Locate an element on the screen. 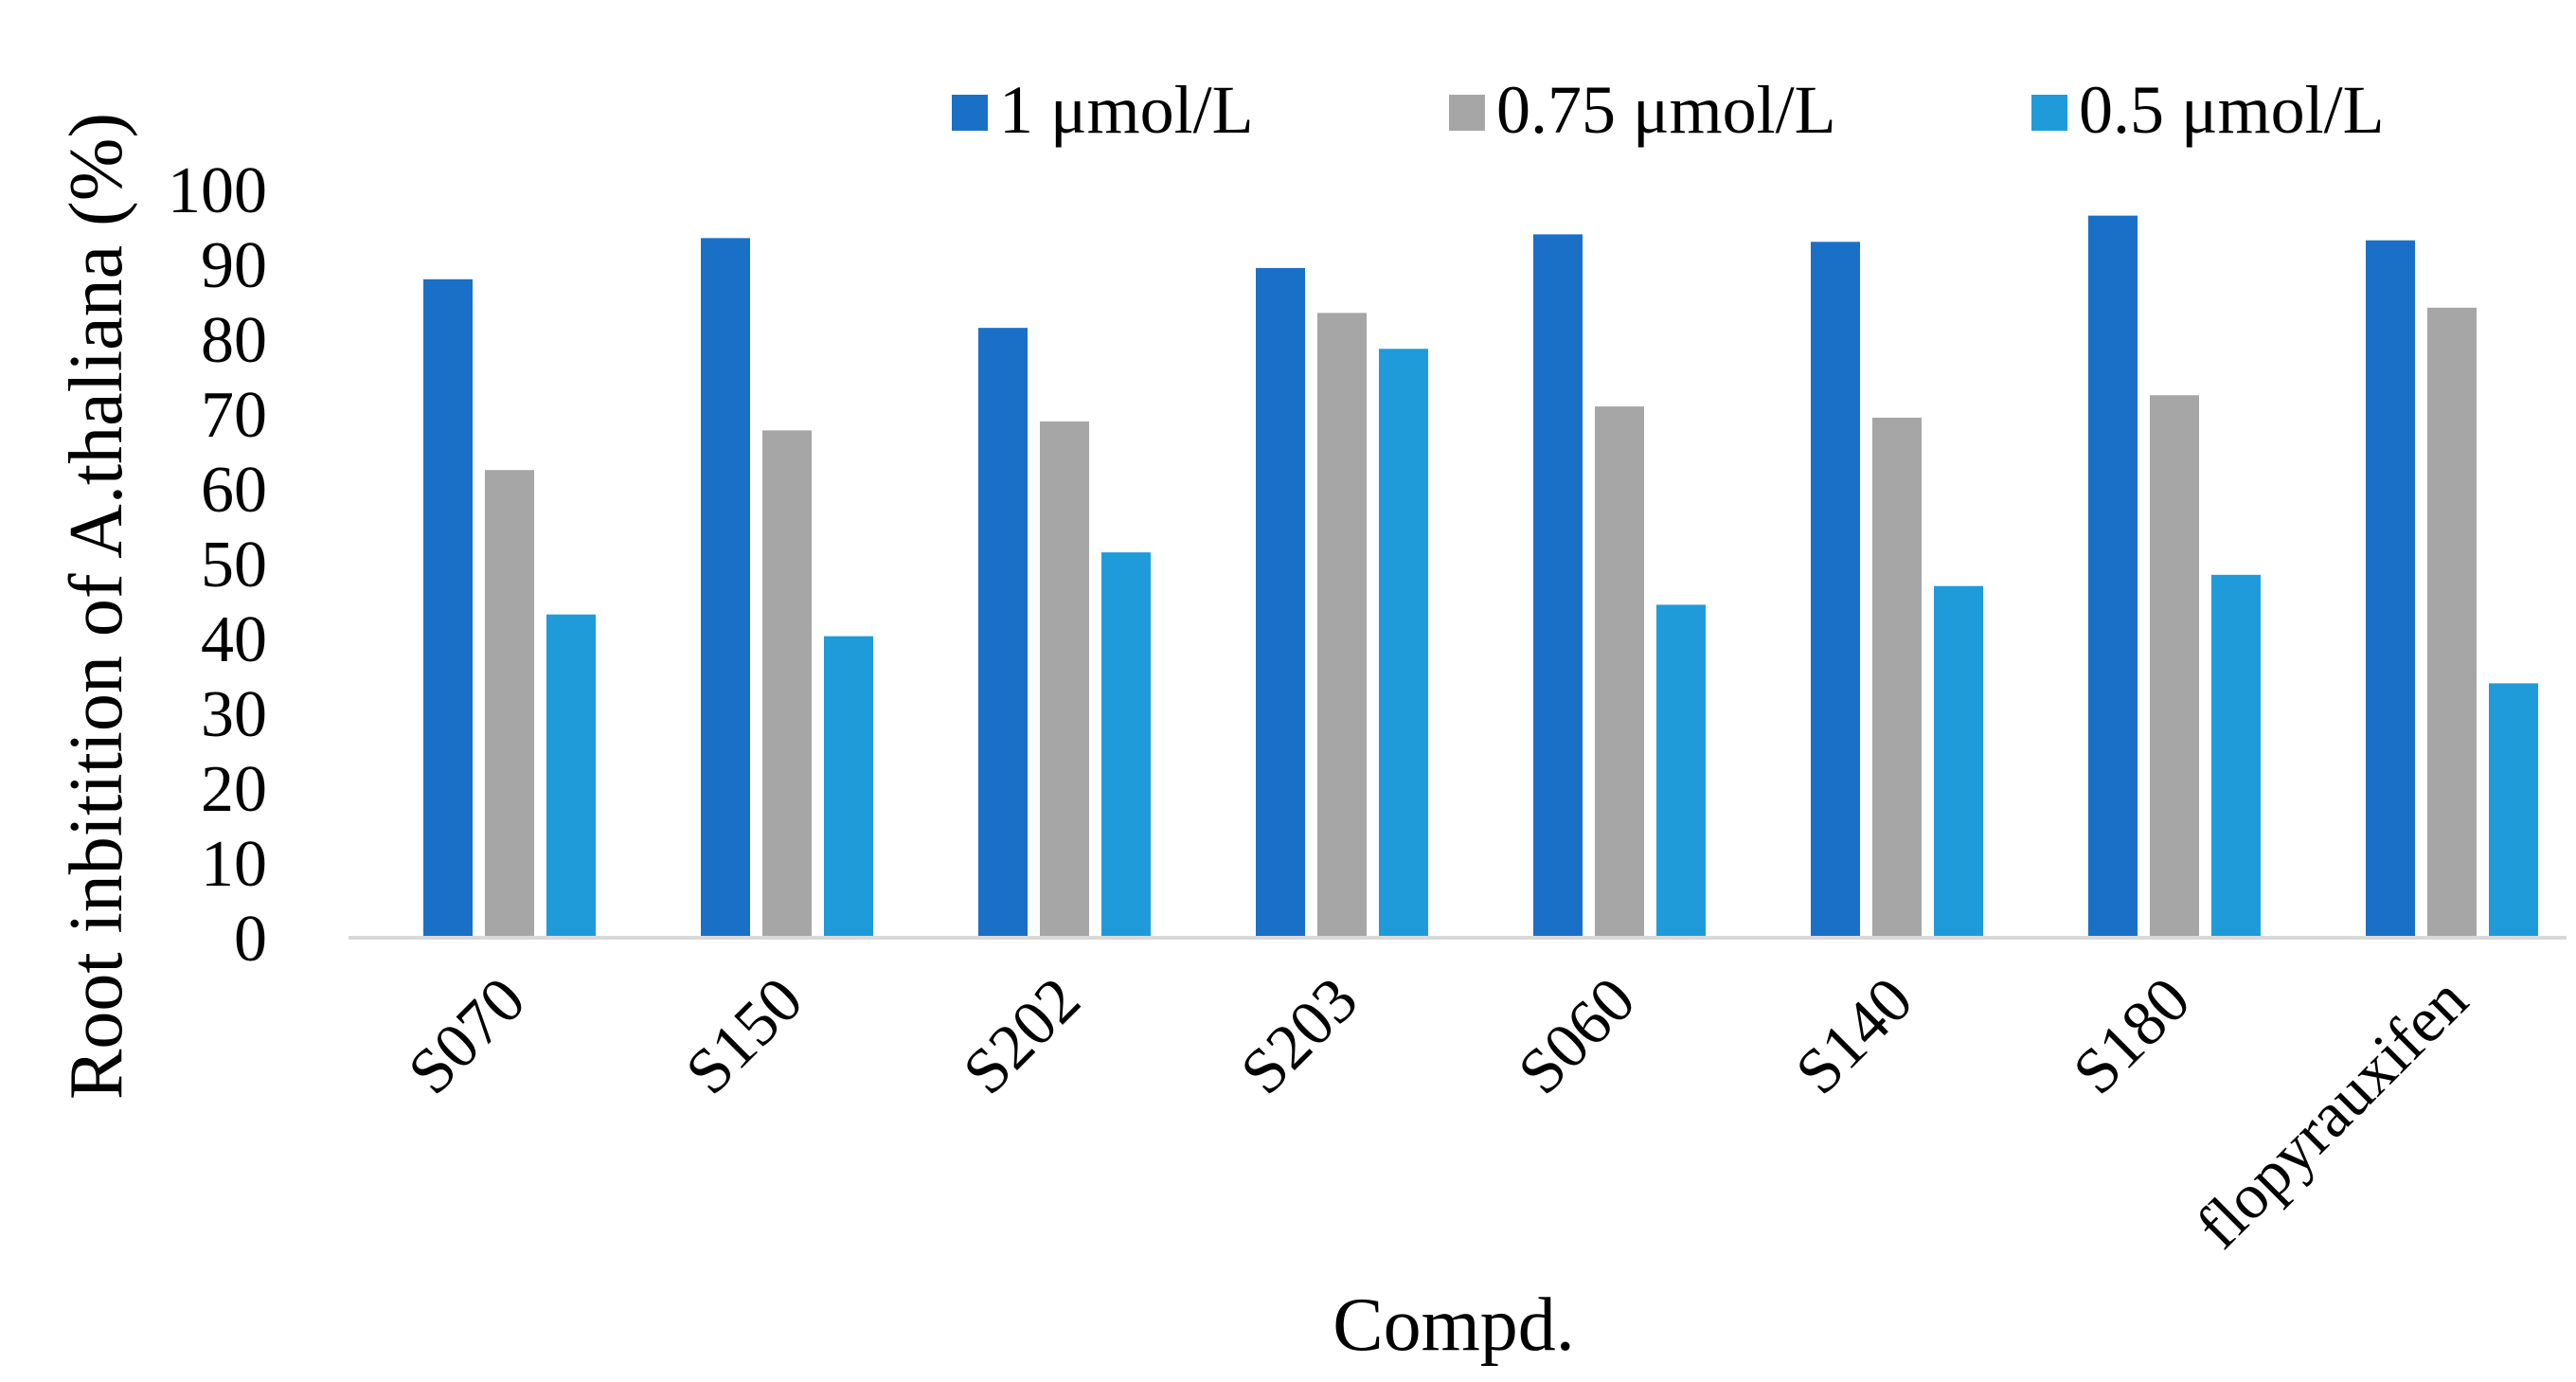  legend-label: 0.75 μmol/L is located at coordinates (1666, 110).